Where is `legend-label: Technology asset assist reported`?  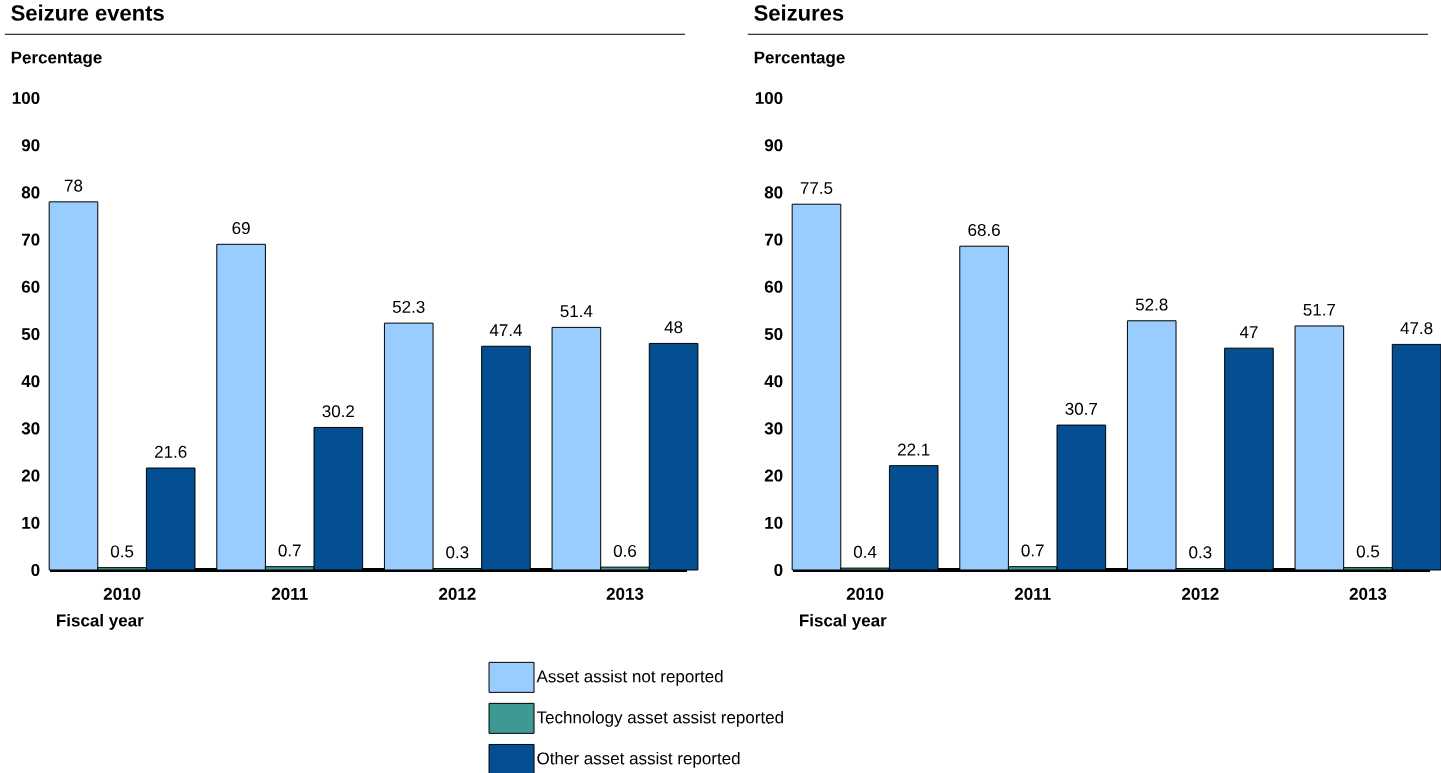
legend-label: Technology asset assist reported is located at coordinates (659, 718).